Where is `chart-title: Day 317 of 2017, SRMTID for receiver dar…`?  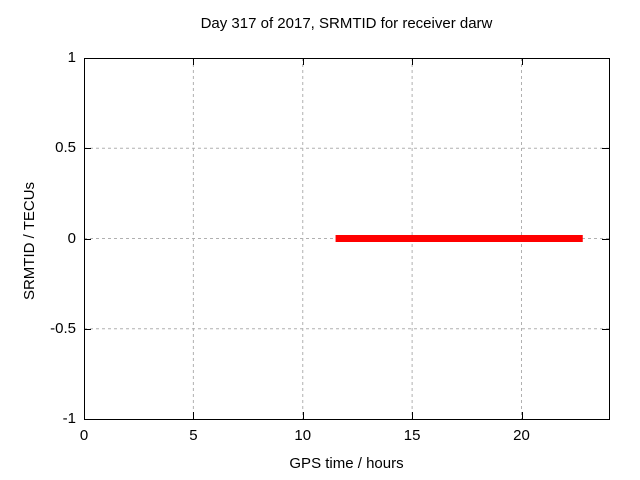
chart-title: Day 317 of 2017, SRMTID for receiver dar… is located at coordinates (346, 23).